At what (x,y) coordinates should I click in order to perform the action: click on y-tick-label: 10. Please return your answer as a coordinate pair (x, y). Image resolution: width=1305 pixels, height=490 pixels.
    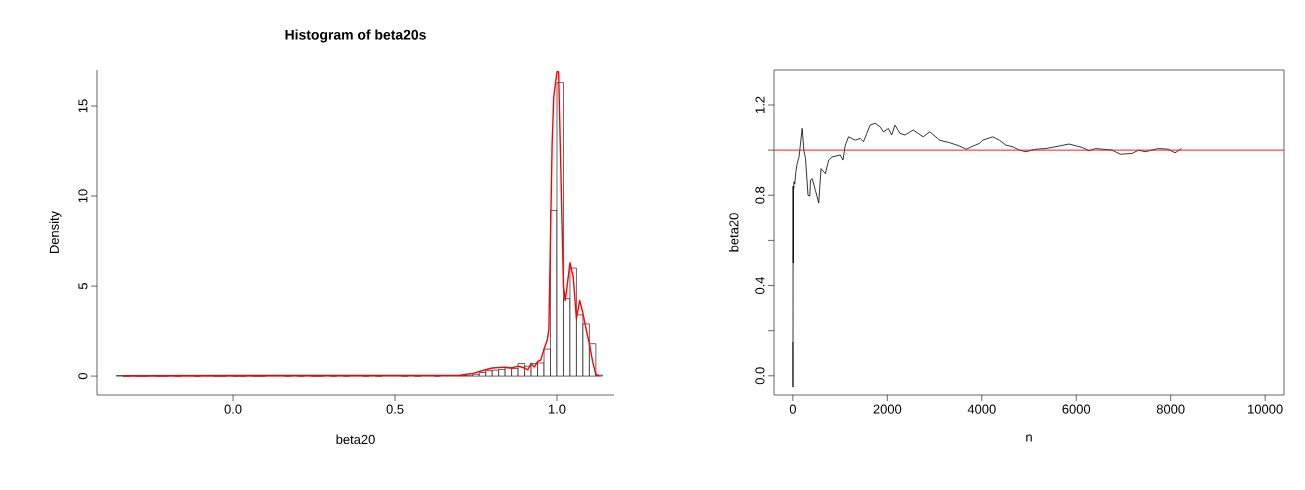
    Looking at the image, I should click on (83, 196).